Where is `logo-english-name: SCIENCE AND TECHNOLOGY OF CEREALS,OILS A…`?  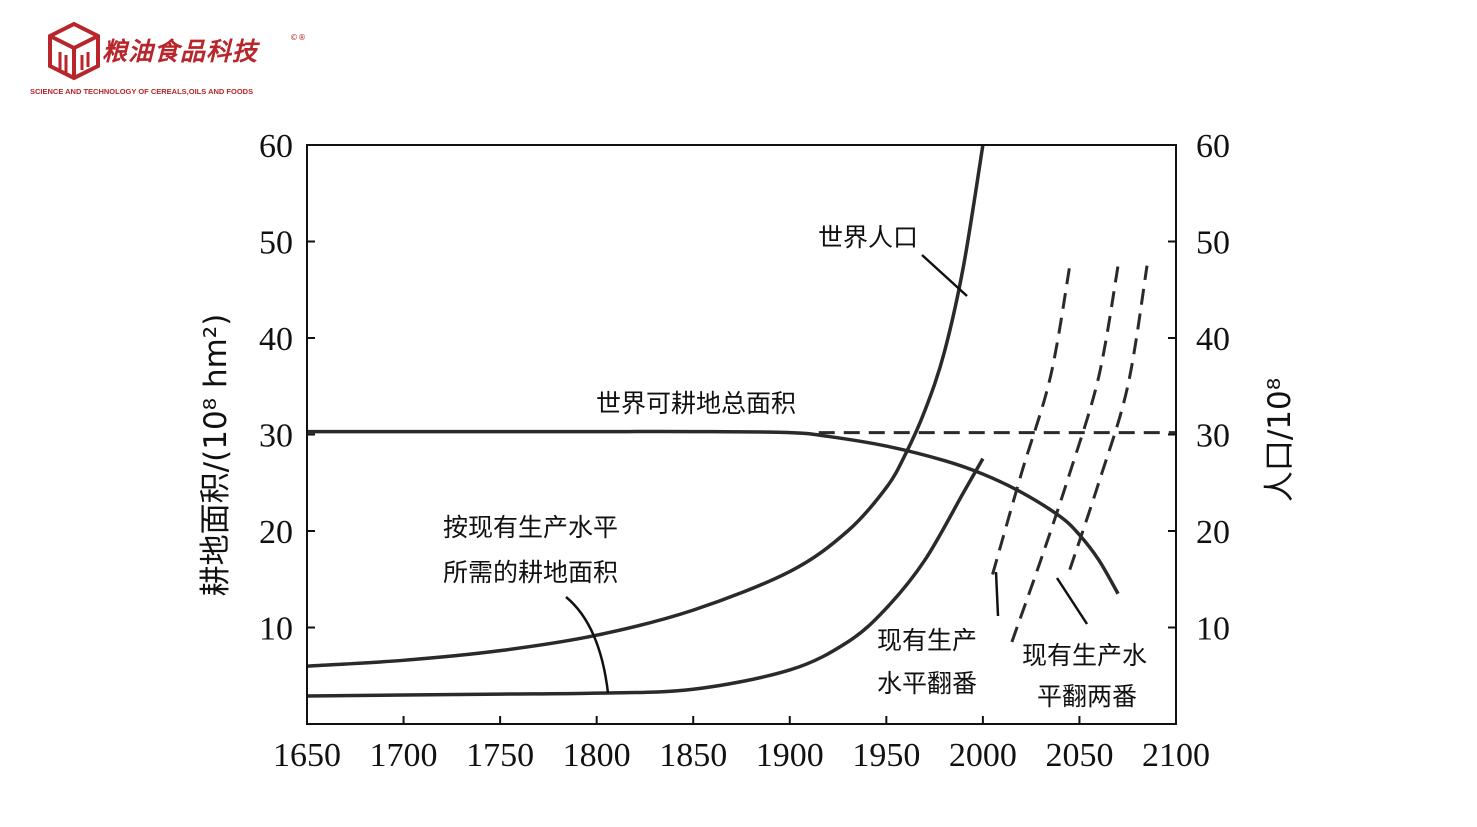
logo-english-name: SCIENCE AND TECHNOLOGY OF CEREALS,OILS A… is located at coordinates (142, 91).